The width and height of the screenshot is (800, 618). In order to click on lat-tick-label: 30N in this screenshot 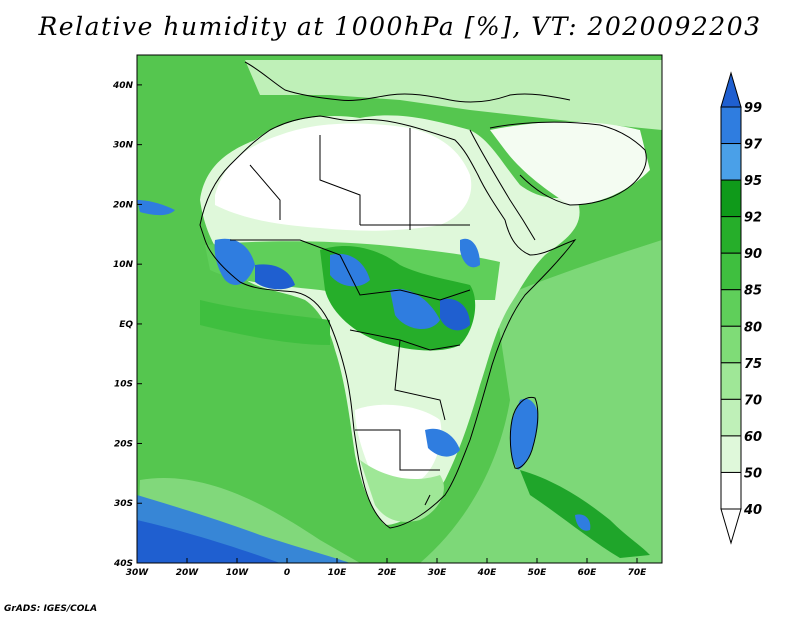, I will do `click(123, 146)`.